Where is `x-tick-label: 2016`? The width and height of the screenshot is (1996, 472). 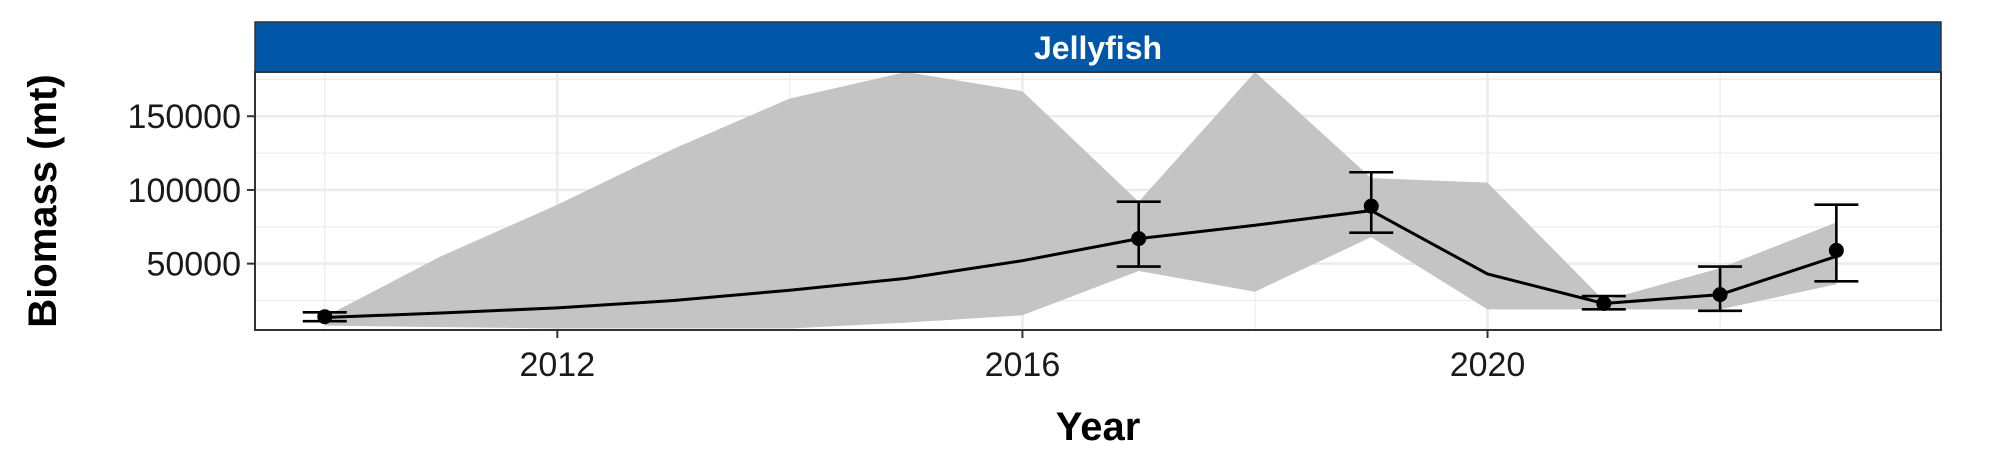
x-tick-label: 2016 is located at coordinates (1023, 365).